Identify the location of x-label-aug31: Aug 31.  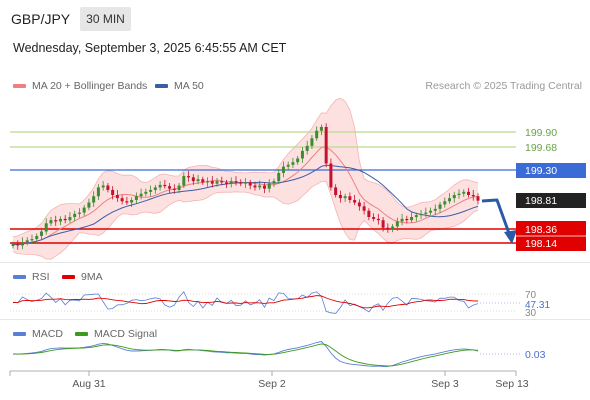
(88, 384).